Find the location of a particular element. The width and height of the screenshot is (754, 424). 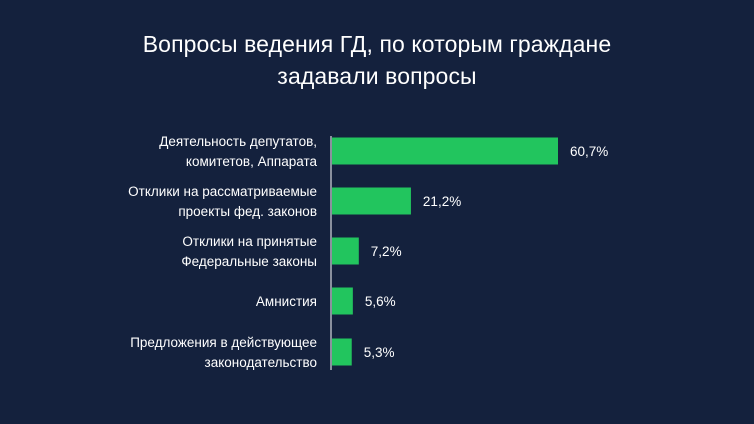

category-label-4-line-1: Предложения в действующее is located at coordinates (223, 342).